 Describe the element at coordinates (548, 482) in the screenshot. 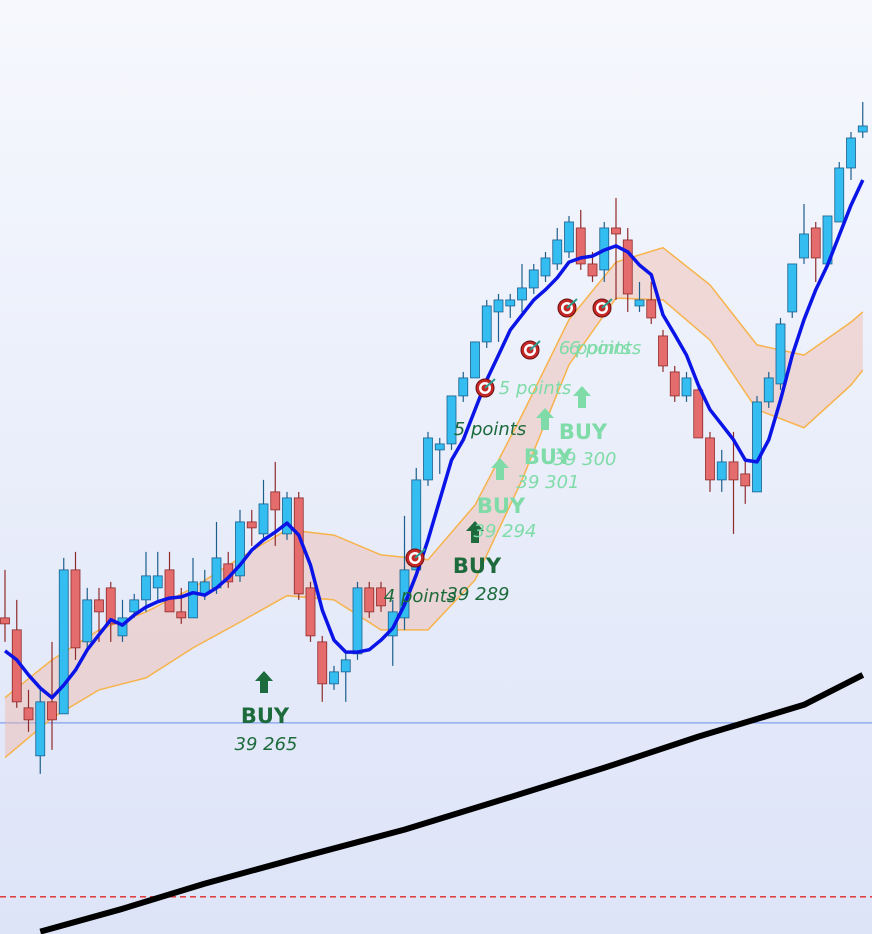

I see `signal-price: 39 301` at that location.